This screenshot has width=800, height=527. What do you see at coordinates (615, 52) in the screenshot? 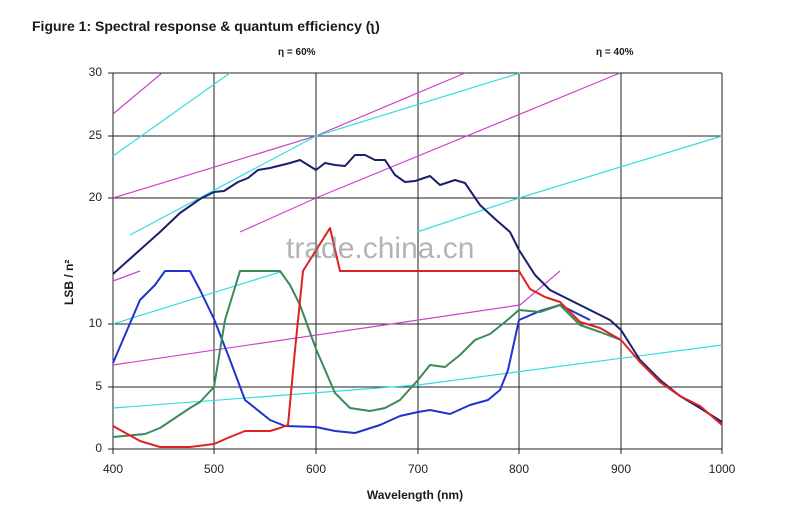
I see `eta-40-label: η = 40%` at bounding box center [615, 52].